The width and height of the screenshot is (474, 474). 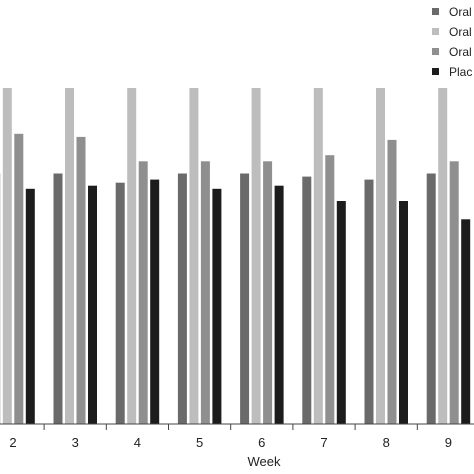 I want to click on x-tick-label: 6, so click(x=261, y=442).